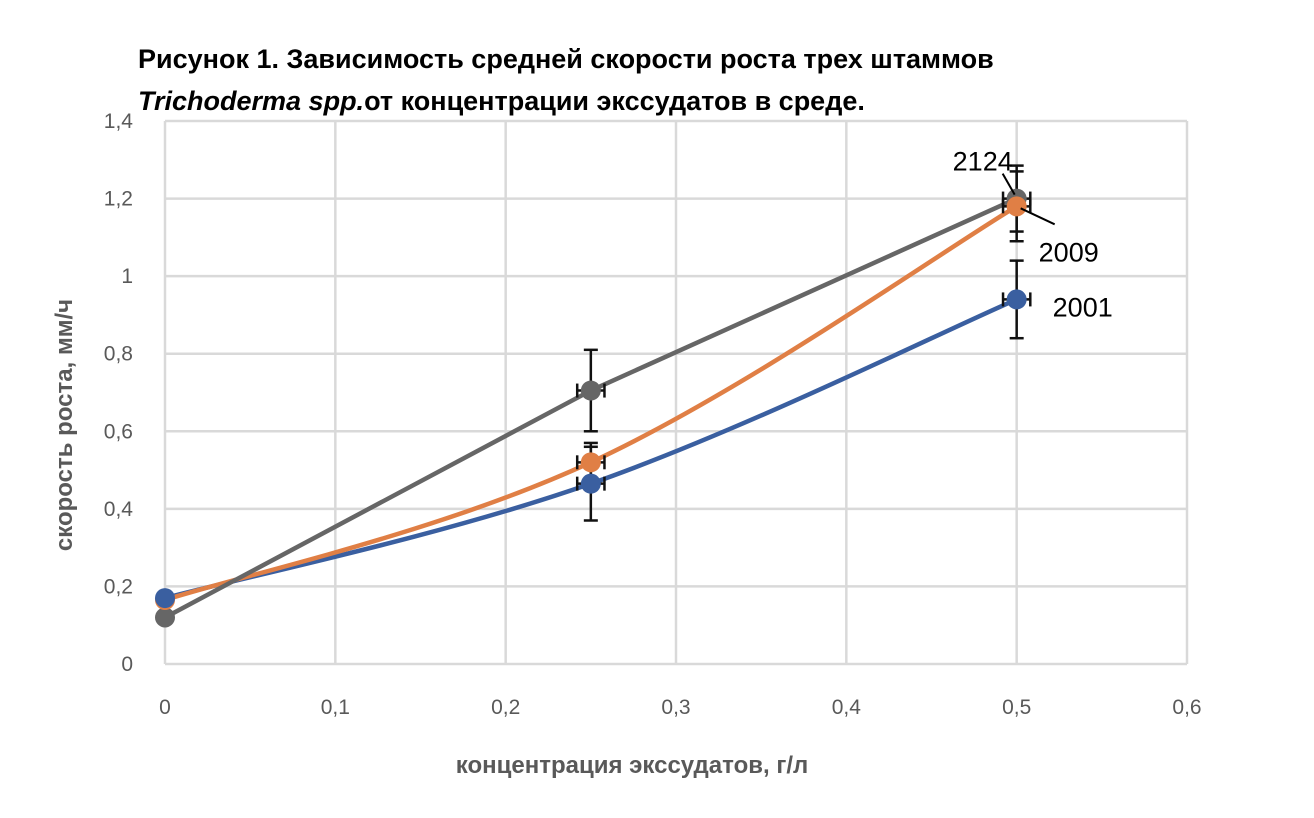 This screenshot has width=1314, height=818. I want to click on x-tick-label: 0,4, so click(847, 707).